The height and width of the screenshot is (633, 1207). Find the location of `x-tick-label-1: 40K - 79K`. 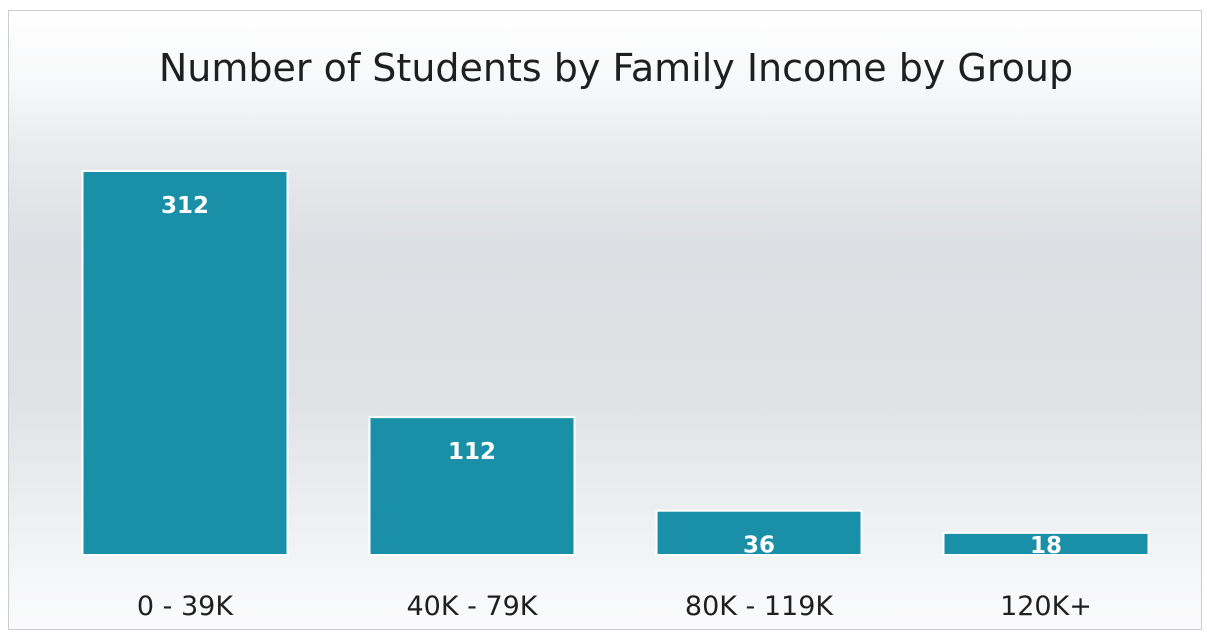

x-tick-label-1: 40K - 79K is located at coordinates (472, 606).